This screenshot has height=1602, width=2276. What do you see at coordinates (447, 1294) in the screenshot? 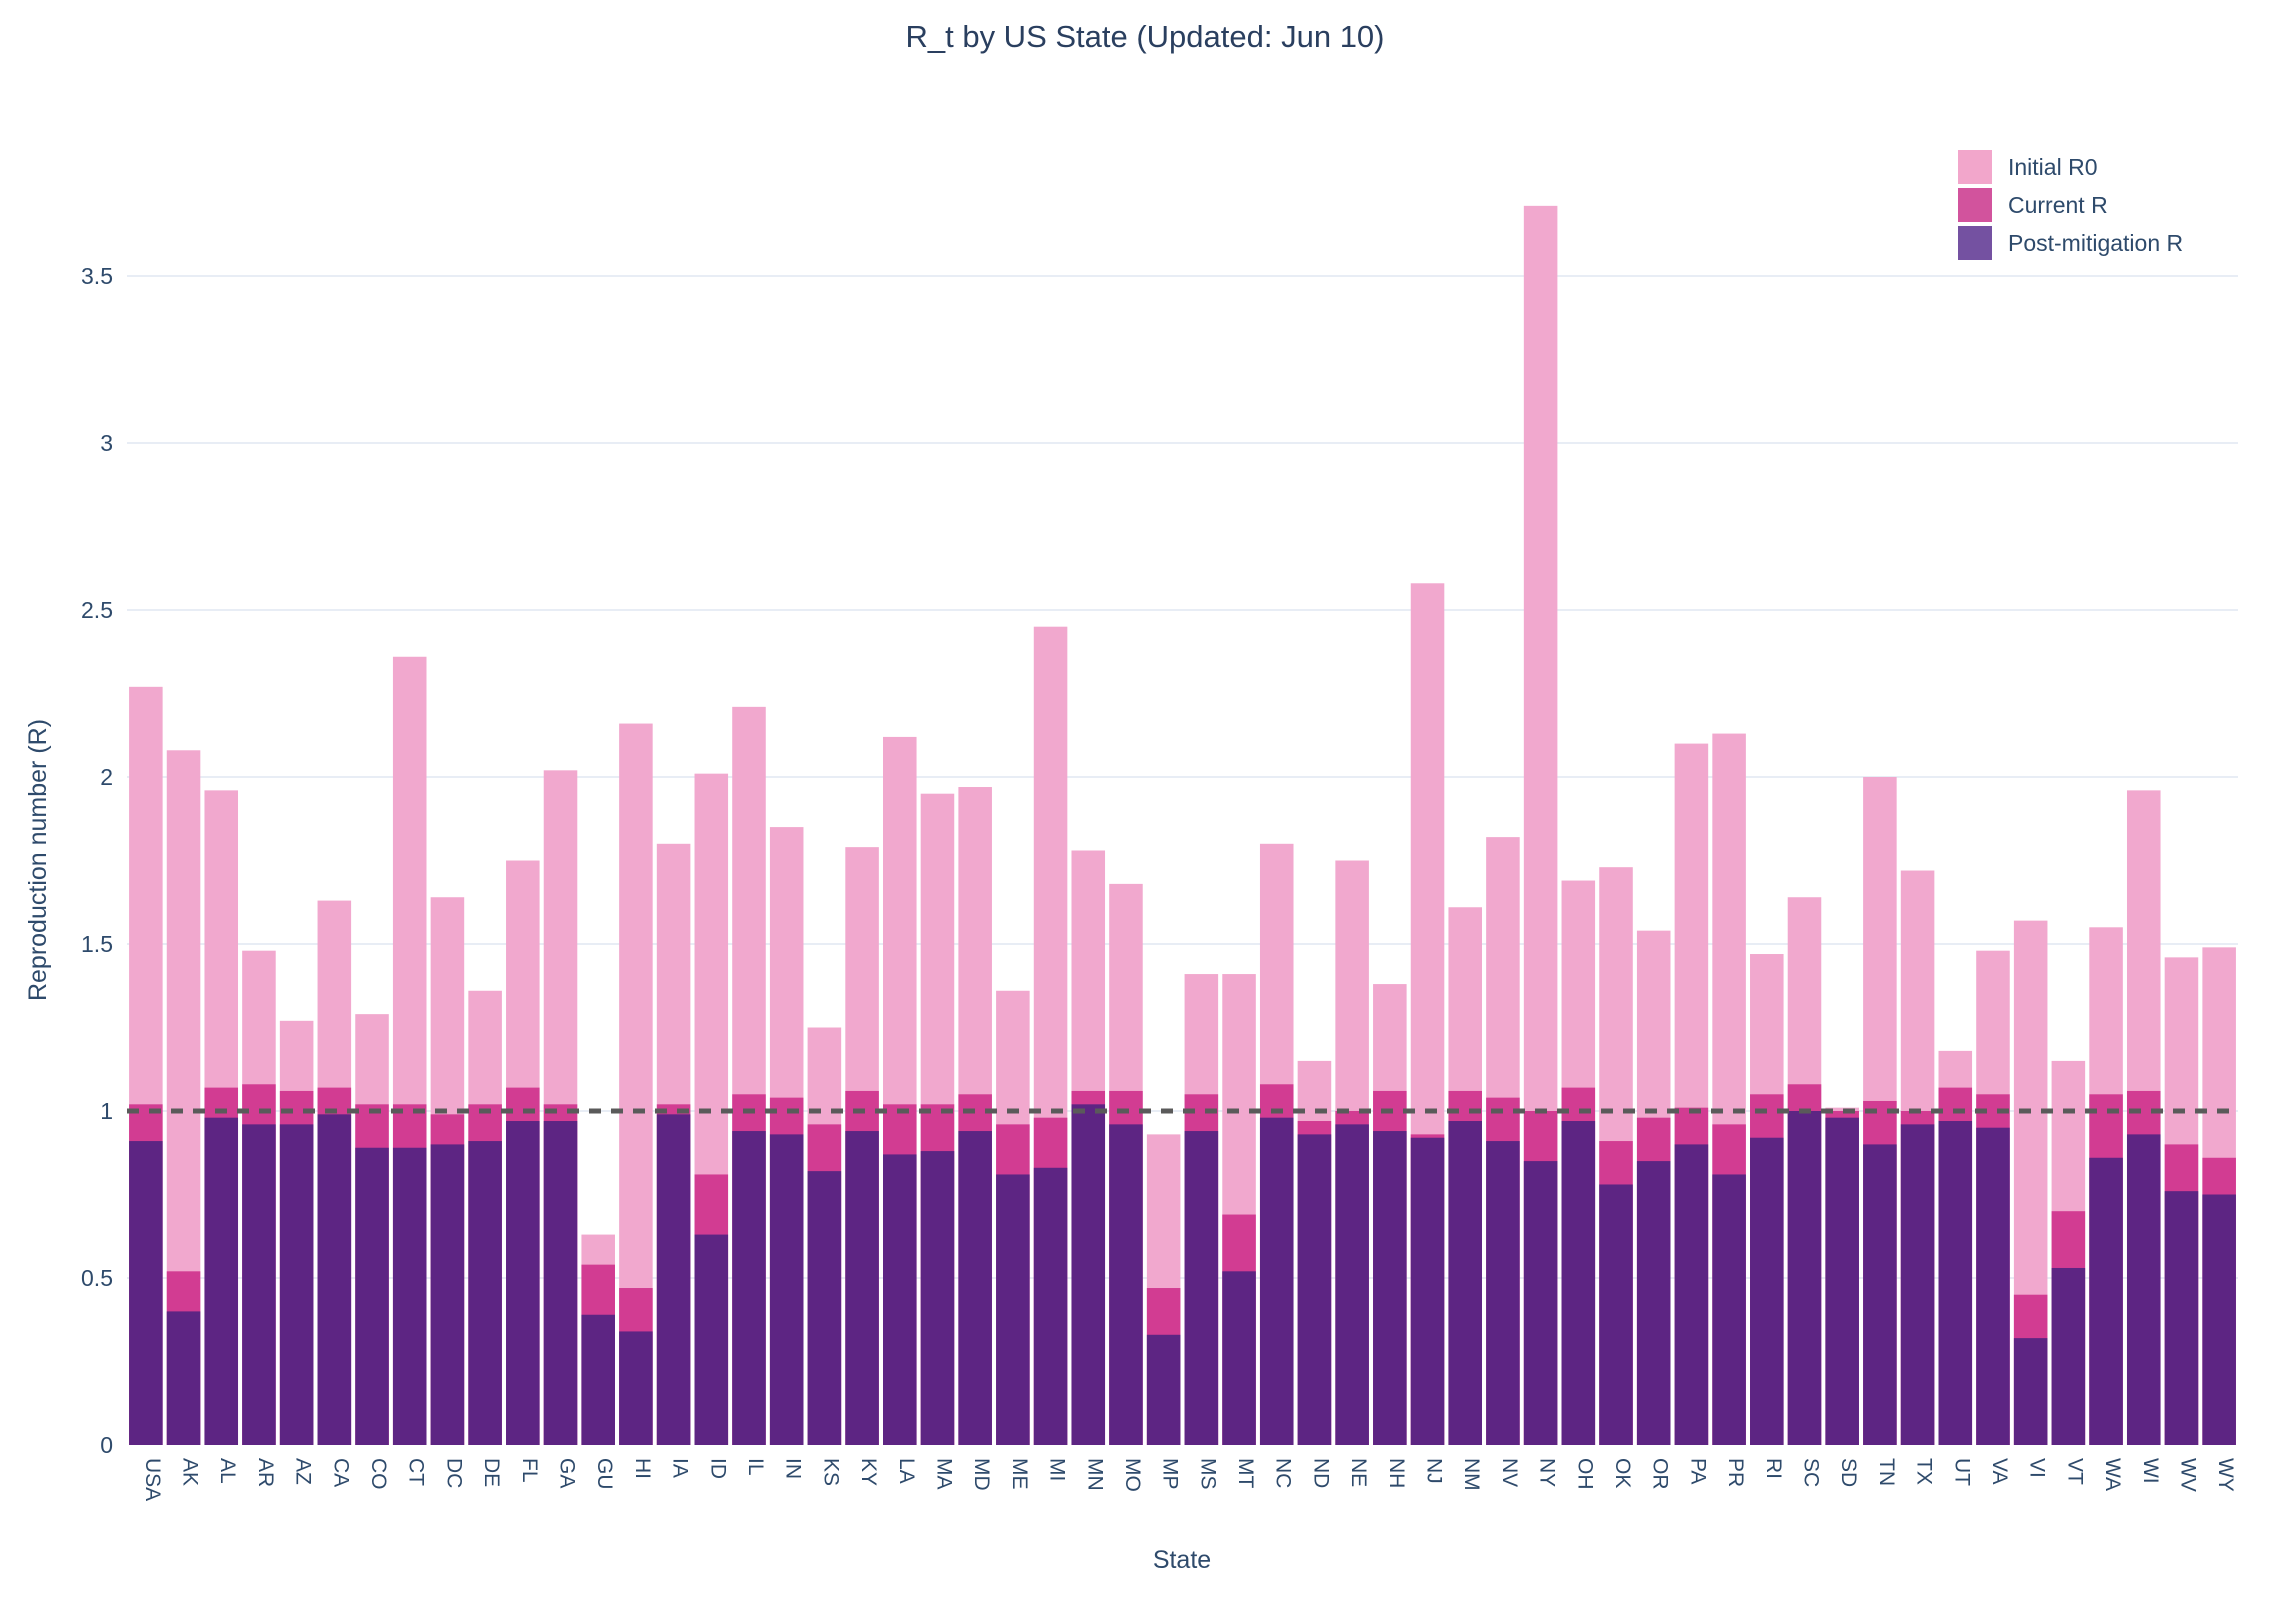
I see `bar-DC-s2` at bounding box center [447, 1294].